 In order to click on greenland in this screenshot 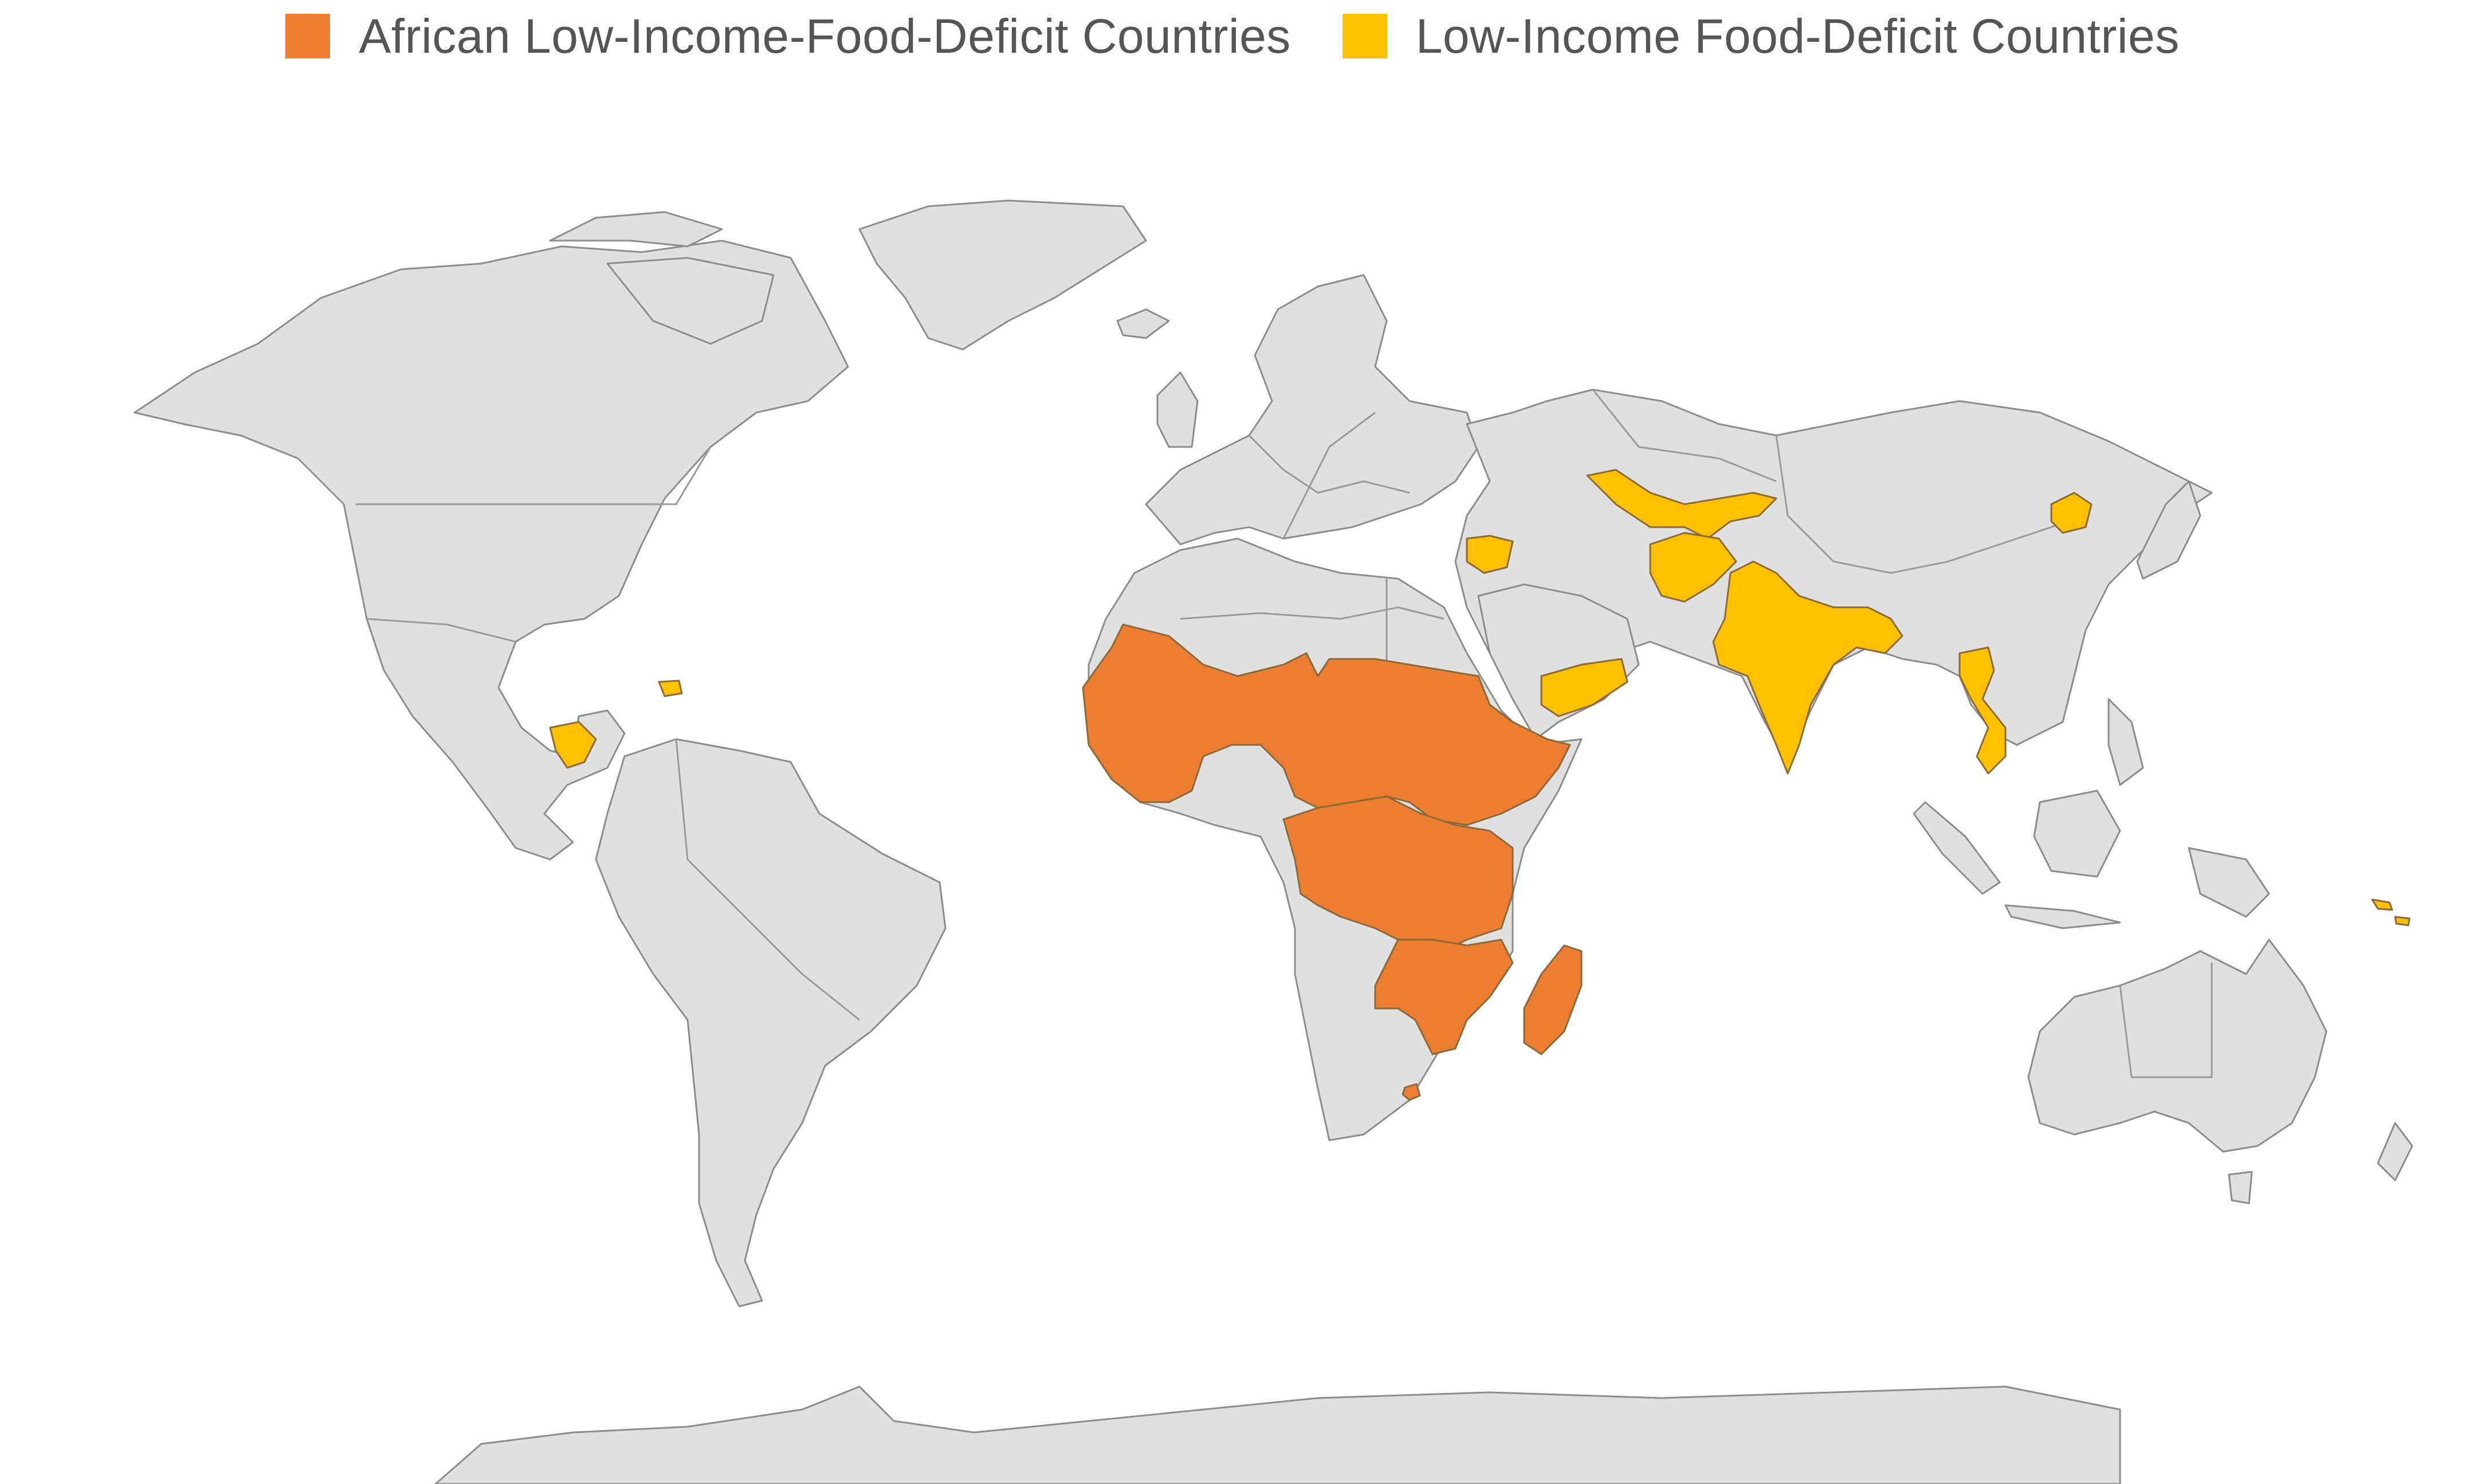, I will do `click(1002, 275)`.